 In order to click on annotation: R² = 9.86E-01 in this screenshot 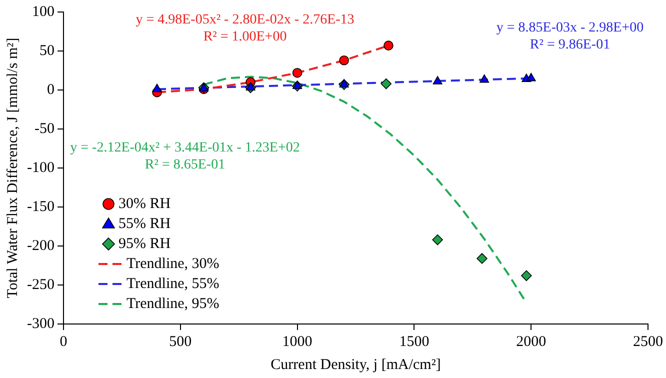, I will do `click(570, 45)`.